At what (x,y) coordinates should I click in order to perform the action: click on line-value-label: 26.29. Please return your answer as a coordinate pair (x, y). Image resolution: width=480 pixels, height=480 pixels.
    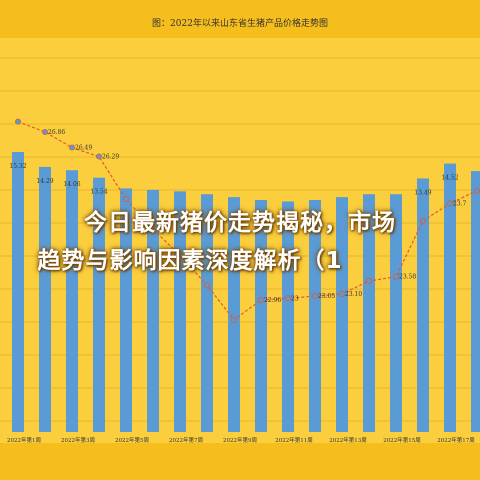
    Looking at the image, I should click on (110, 157).